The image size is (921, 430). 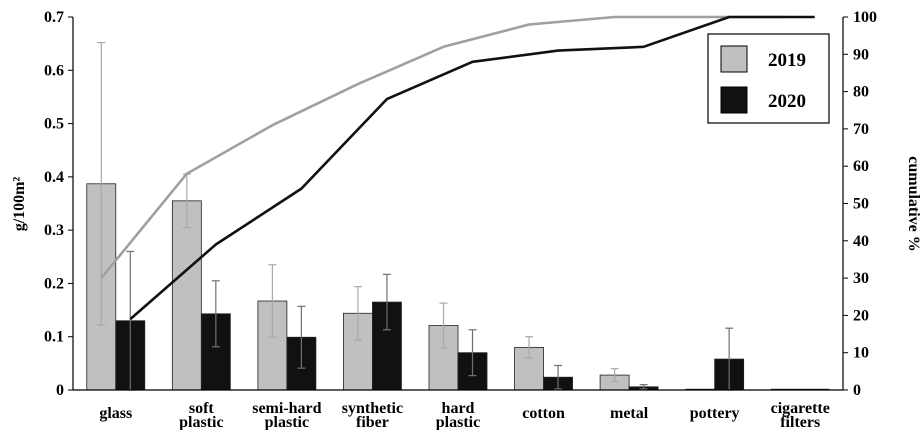 What do you see at coordinates (861, 54) in the screenshot?
I see `right-tick-label: 90` at bounding box center [861, 54].